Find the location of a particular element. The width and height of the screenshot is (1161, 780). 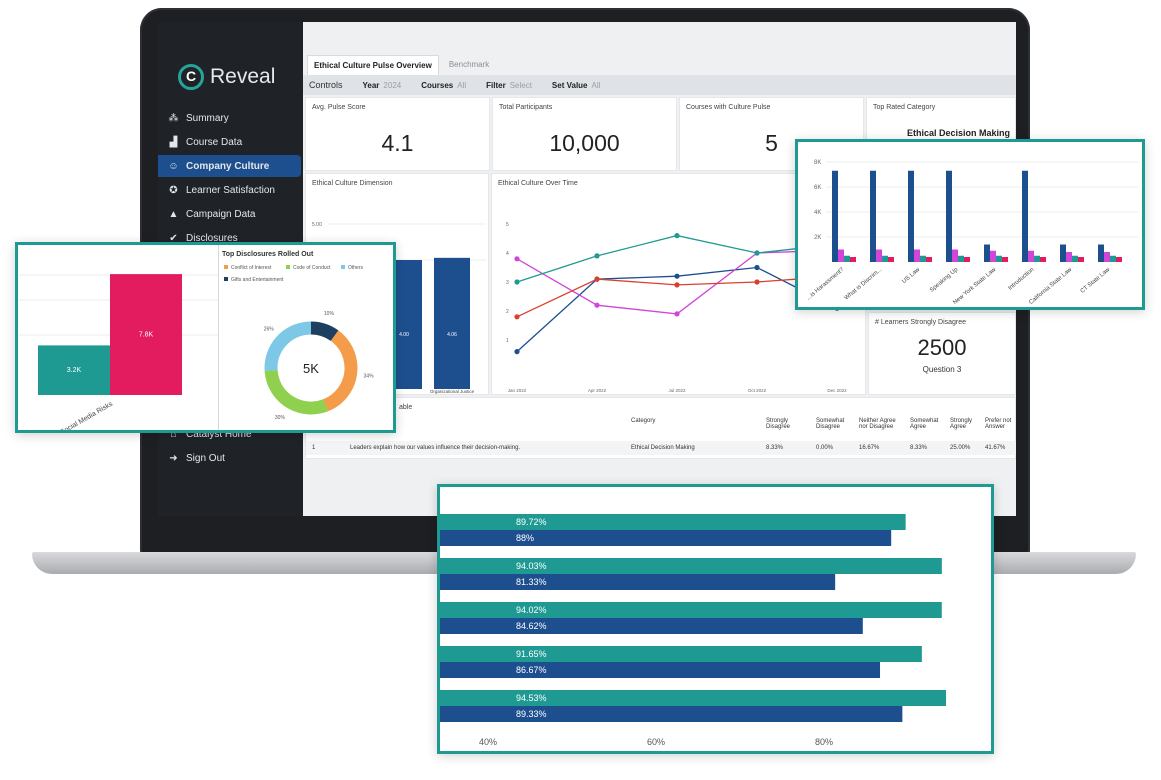

divider is located at coordinates (218, 337).